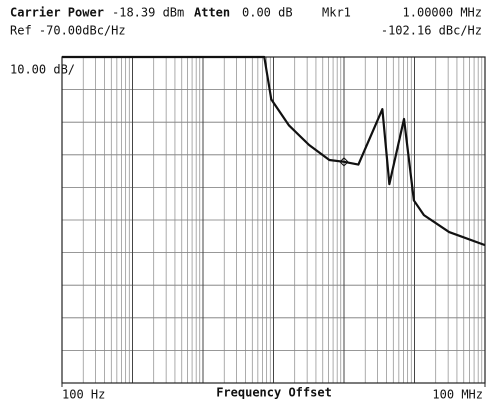 This screenshot has height=405, width=486. I want to click on carrier-label: Carrier Power, so click(57, 13).